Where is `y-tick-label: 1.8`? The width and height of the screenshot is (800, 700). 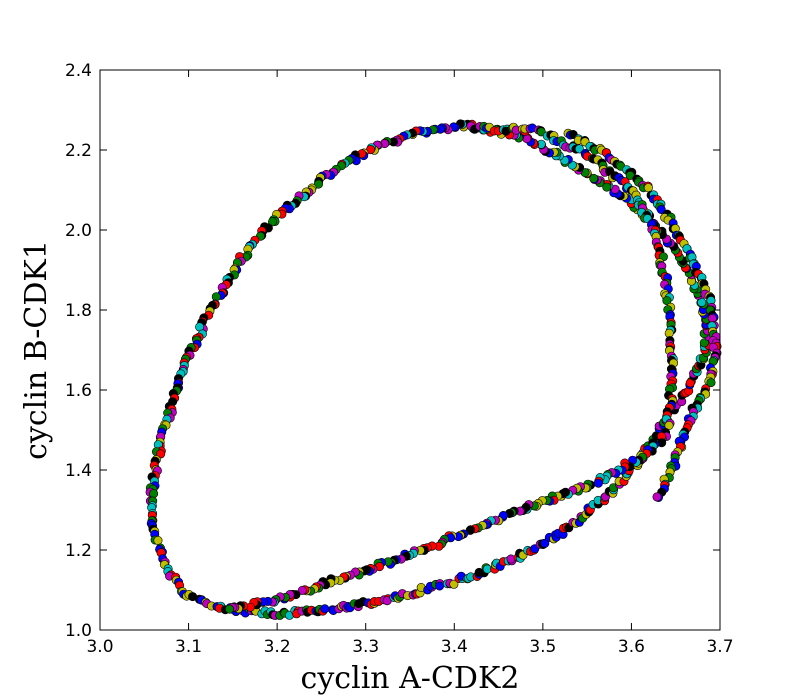
y-tick-label: 1.8 is located at coordinates (78, 311).